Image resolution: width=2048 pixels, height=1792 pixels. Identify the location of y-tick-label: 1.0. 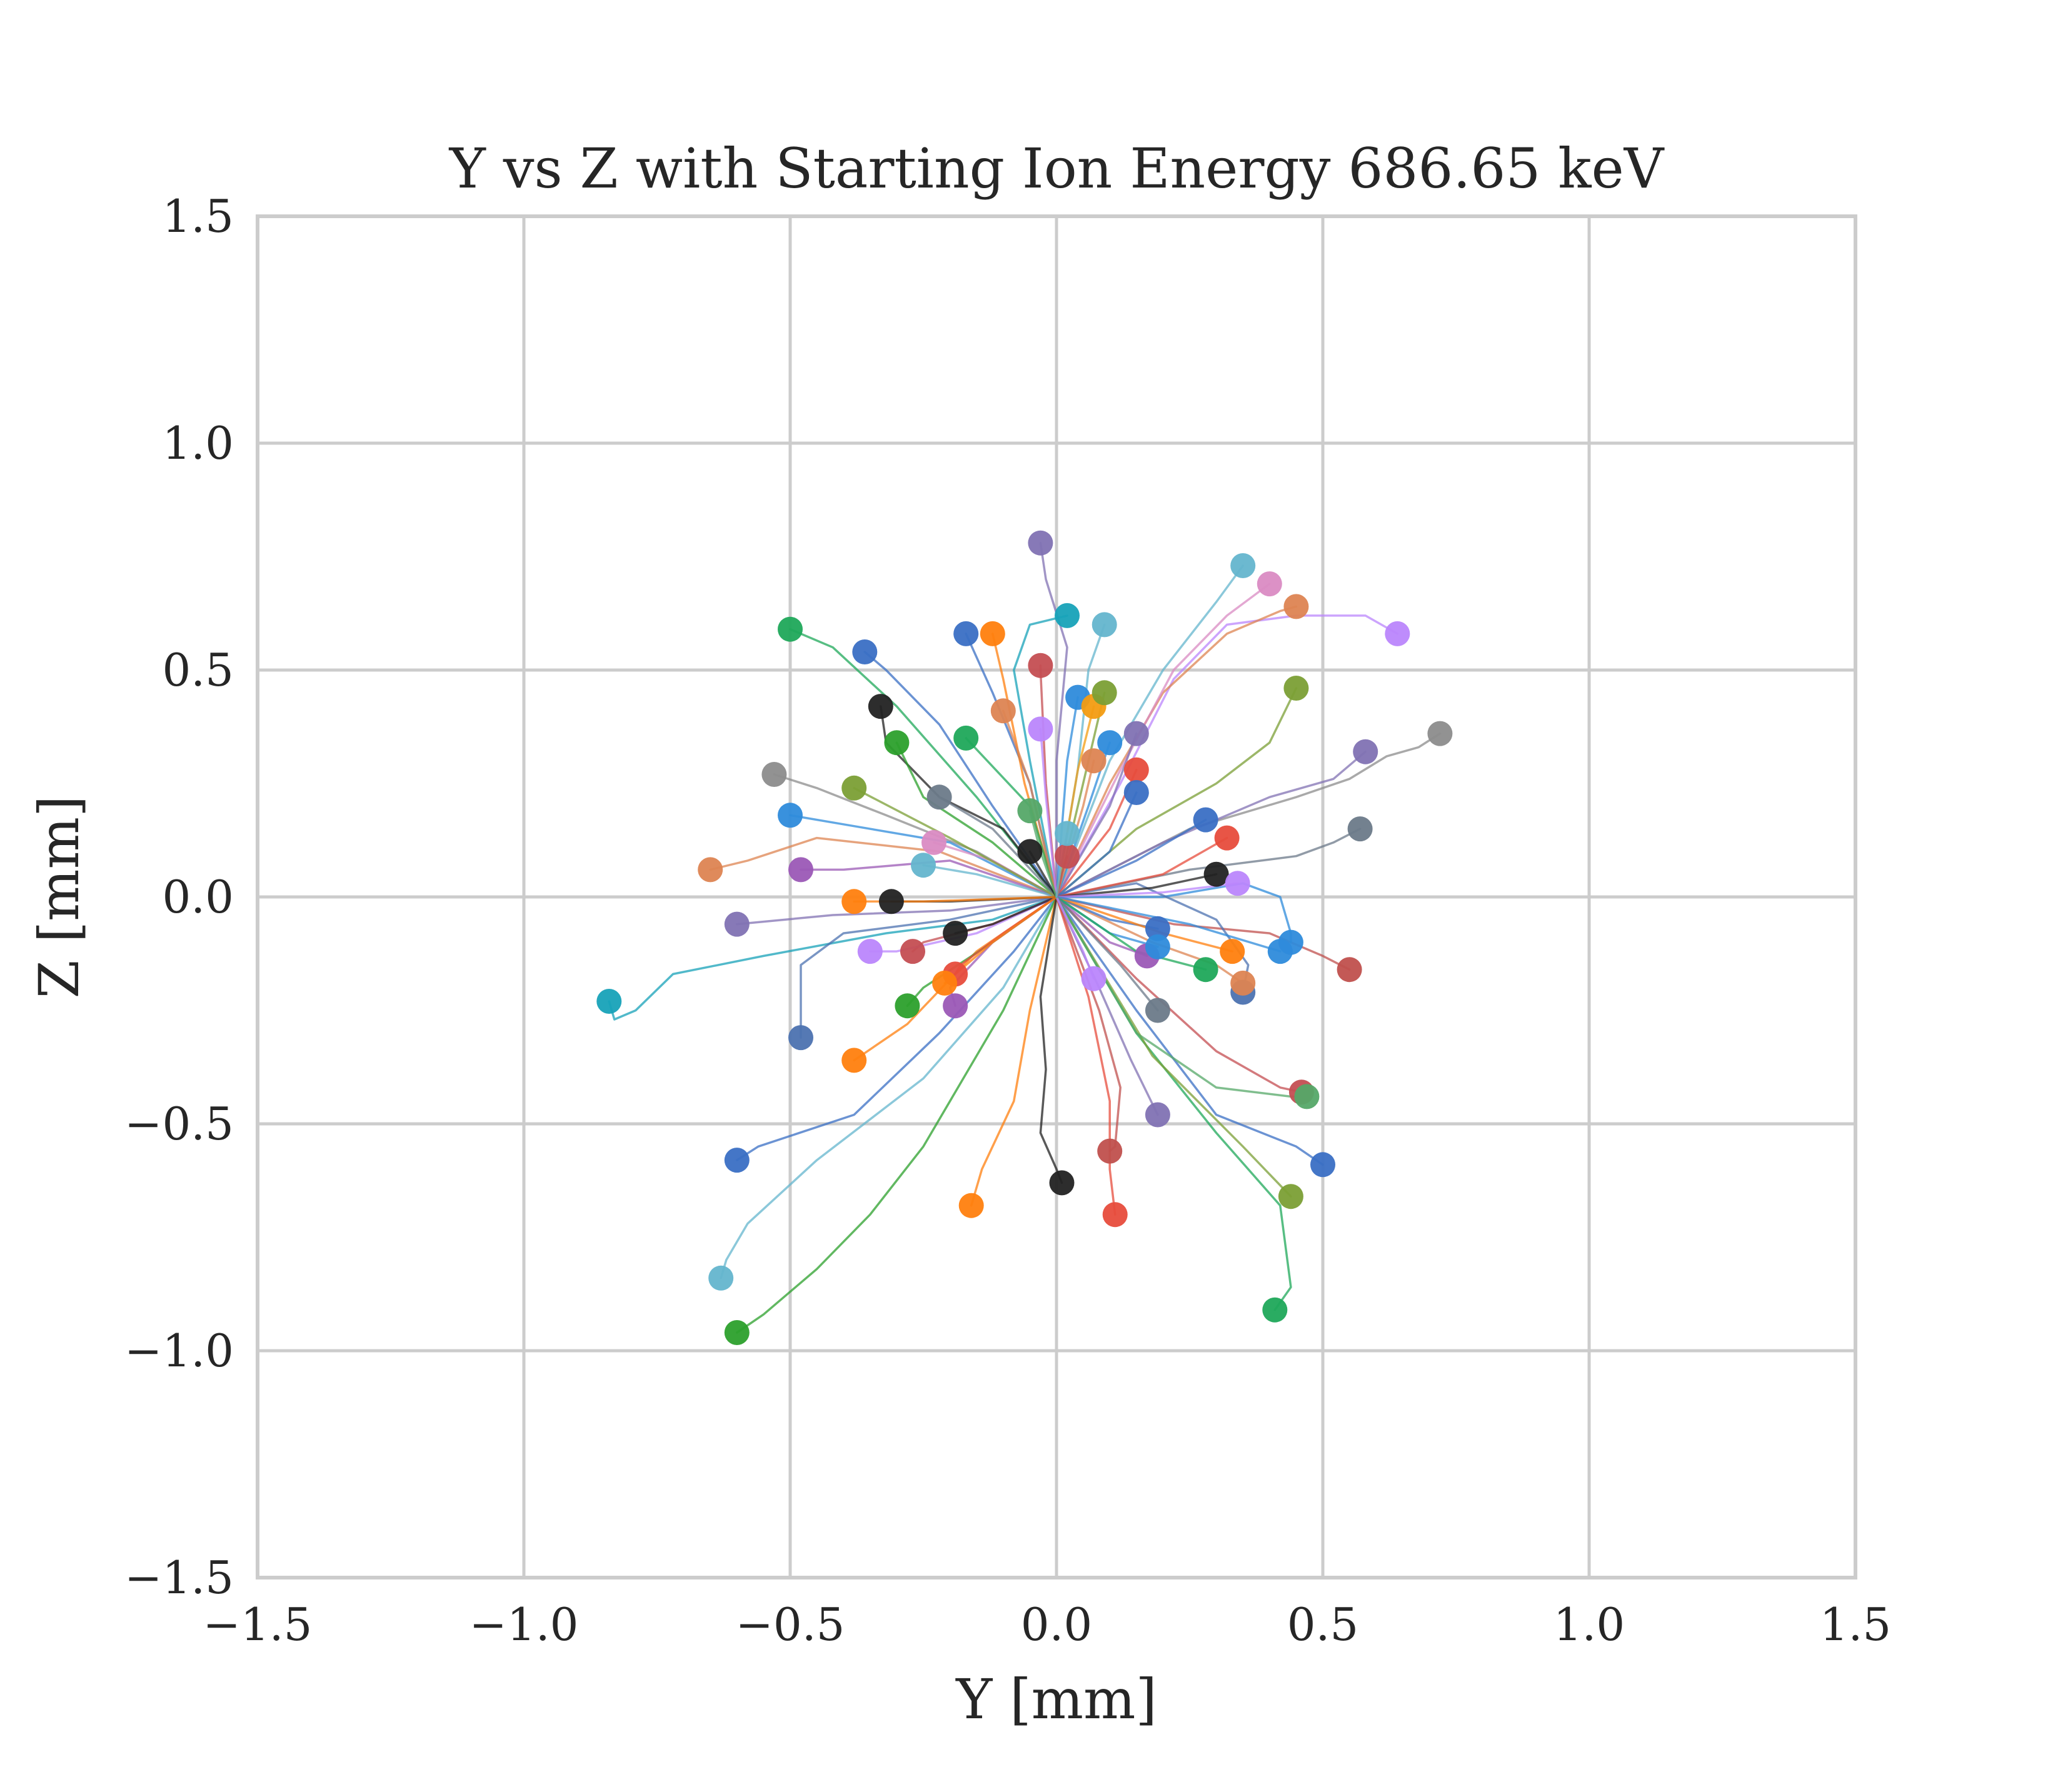
(198, 443).